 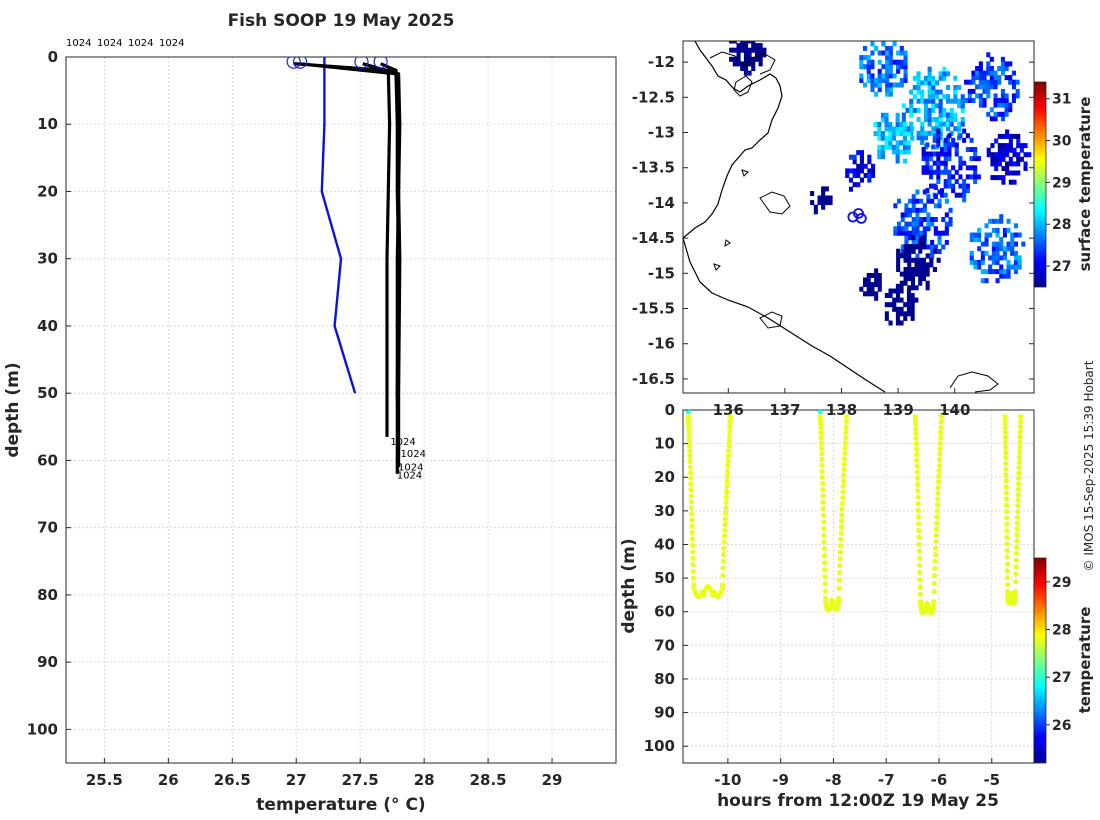 I want to click on map-y-ticks: -12 -12.5 -13 -13.5 -14 -14.5 -15 -15.5 -16 -16.5, so click(x=833, y=220).